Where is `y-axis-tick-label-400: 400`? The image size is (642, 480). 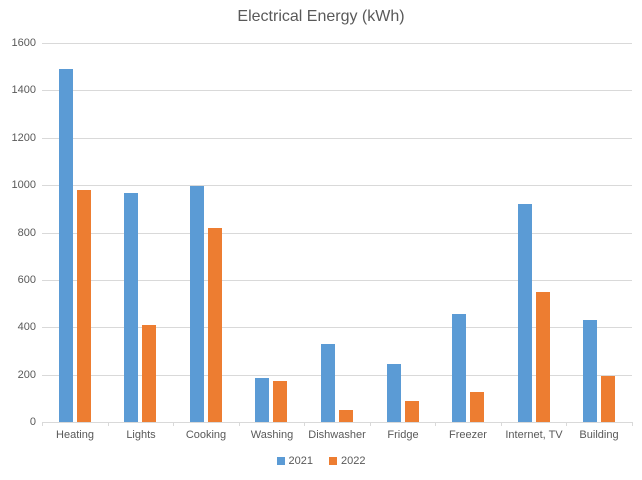 y-axis-tick-label-400: 400 is located at coordinates (26, 327).